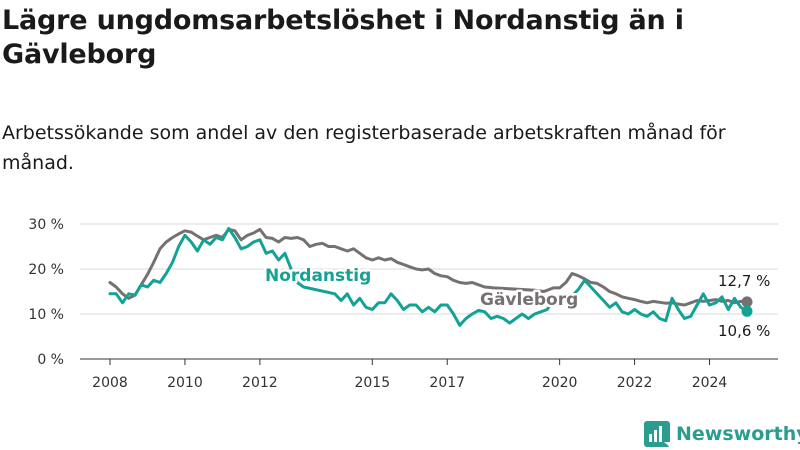 The width and height of the screenshot is (800, 450). I want to click on x-tick-label: 2012, so click(260, 383).